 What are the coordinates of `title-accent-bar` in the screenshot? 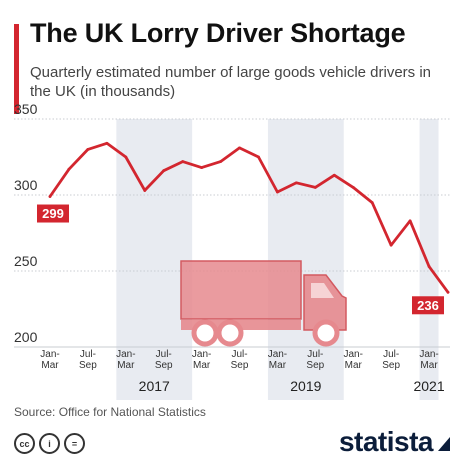 It's located at (16, 69).